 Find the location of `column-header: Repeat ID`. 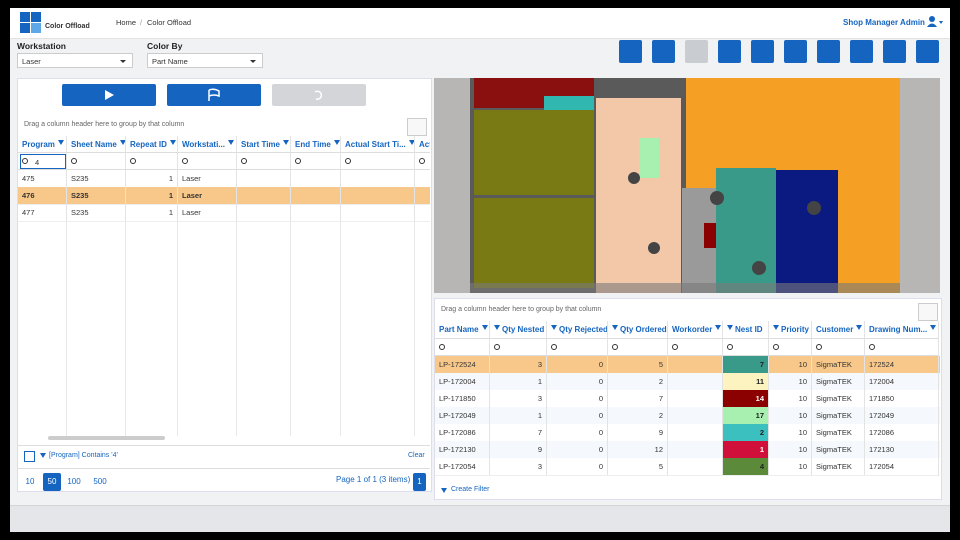

column-header: Repeat ID is located at coordinates (152, 144).